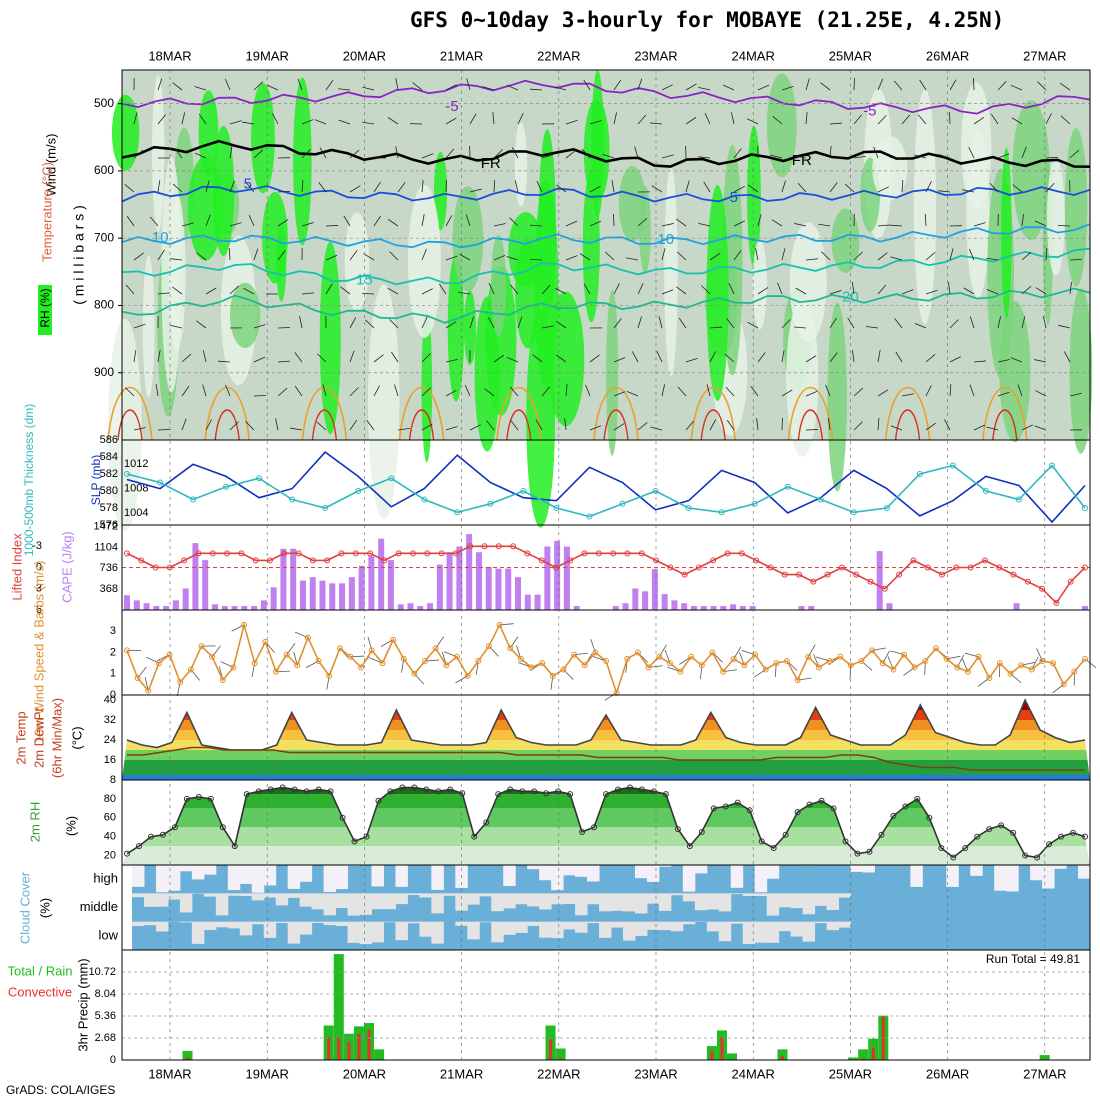  What do you see at coordinates (102, 972) in the screenshot?
I see `precip-tick: 10.72` at bounding box center [102, 972].